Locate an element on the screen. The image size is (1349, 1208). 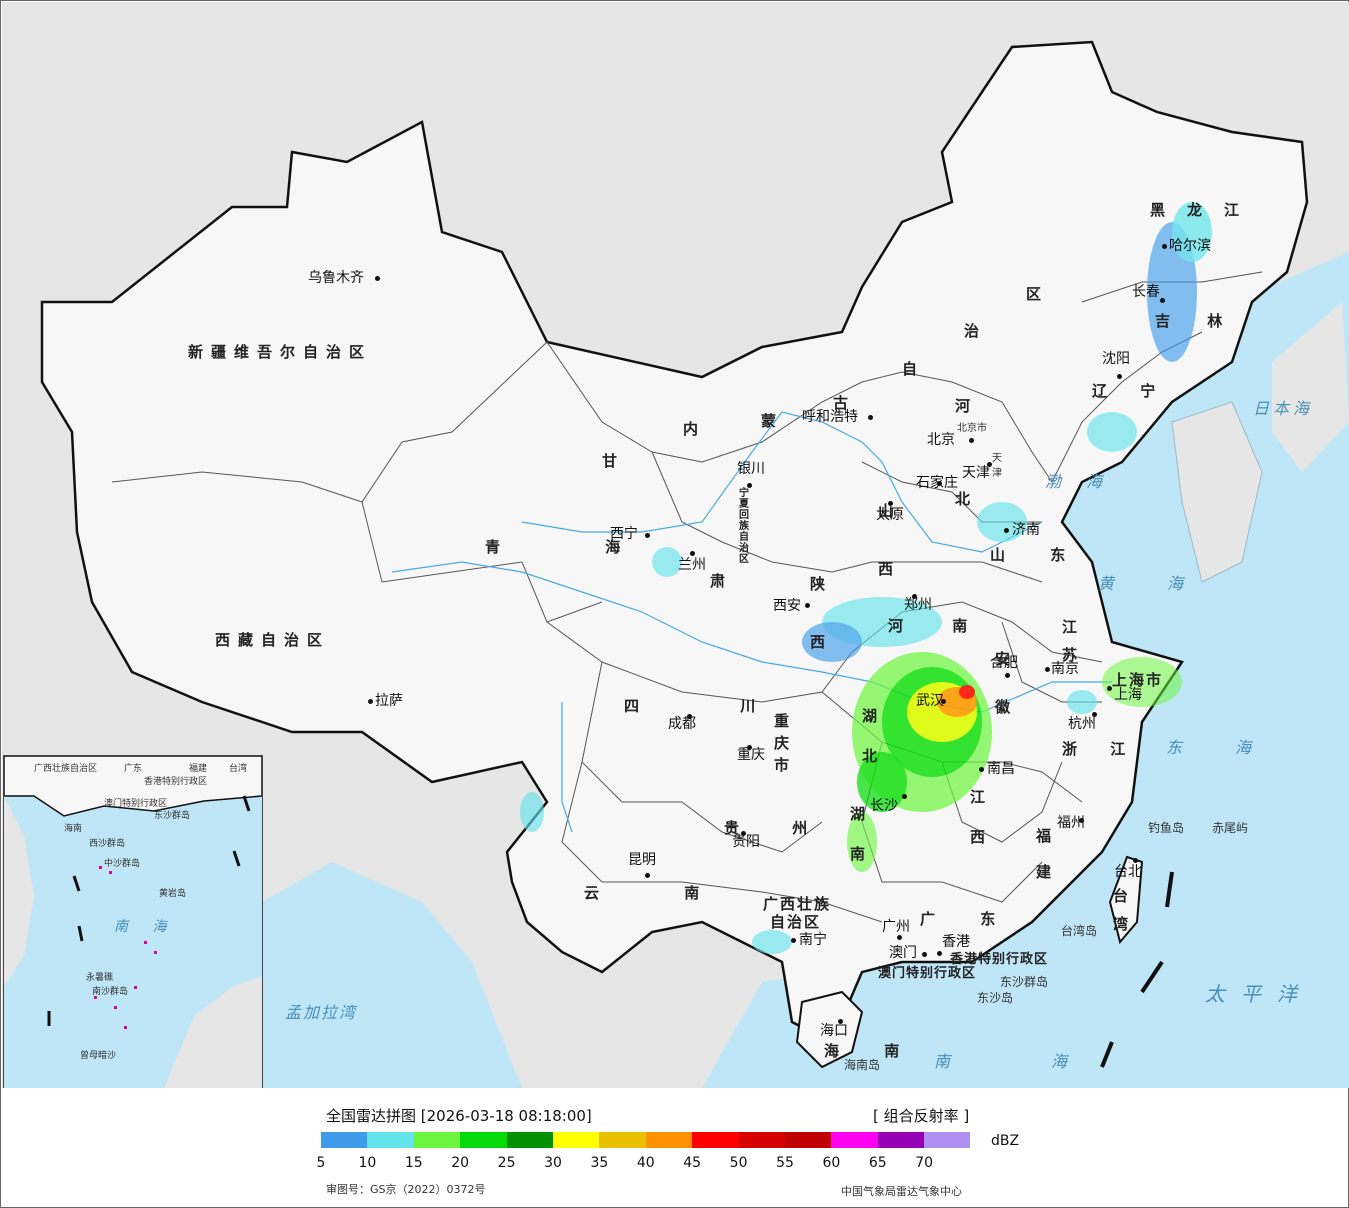
color-tick-label: 35 is located at coordinates (599, 1163).